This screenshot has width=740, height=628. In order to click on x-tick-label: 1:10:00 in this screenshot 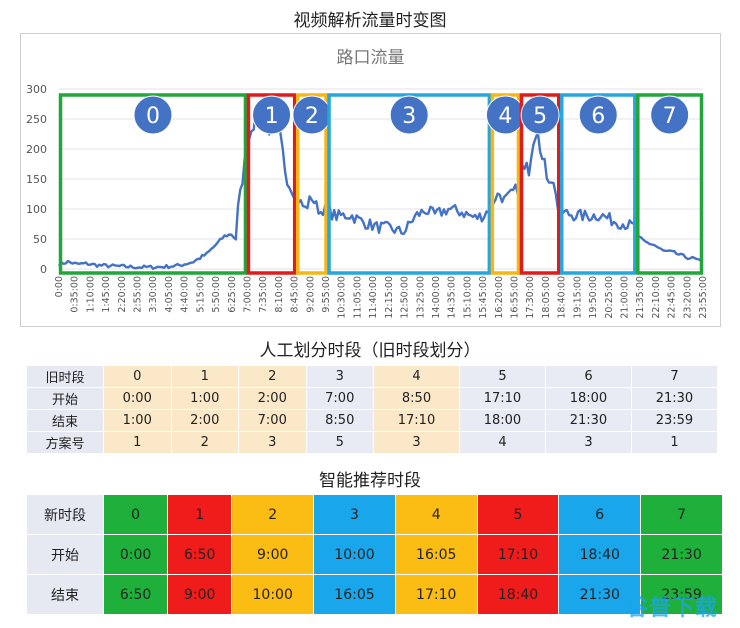, I will do `click(90, 294)`.